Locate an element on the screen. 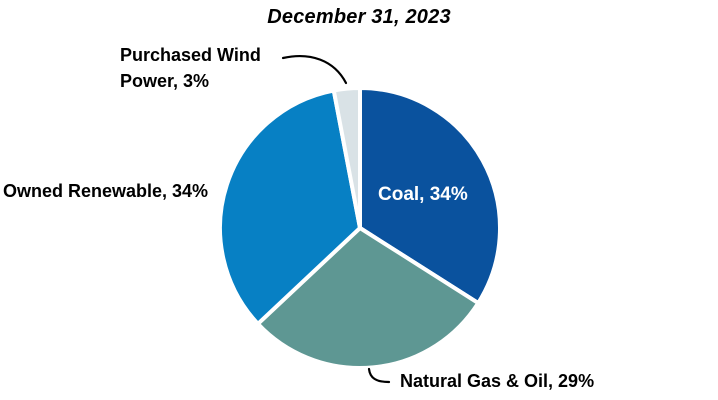  leader-line-purchased-wind is located at coordinates (314, 69).